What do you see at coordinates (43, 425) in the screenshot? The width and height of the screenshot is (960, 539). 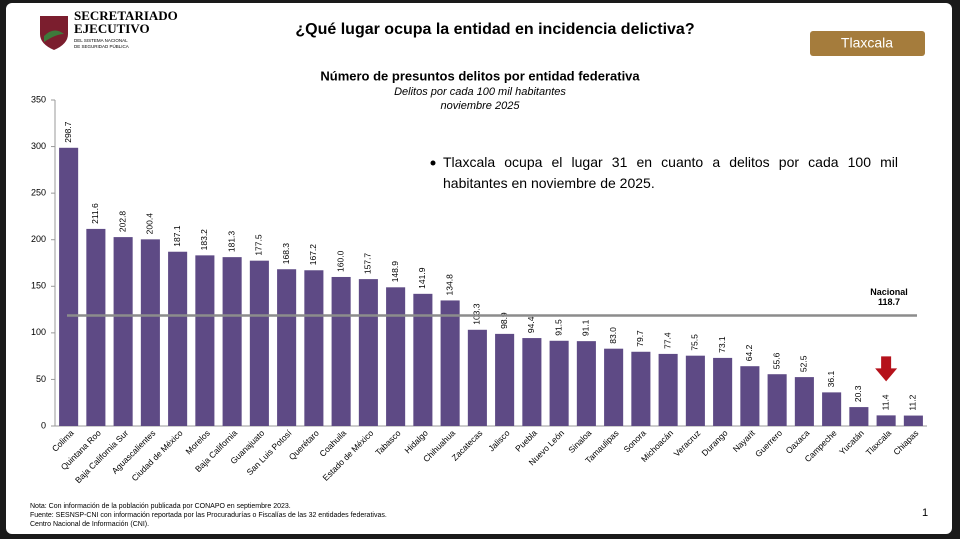 I see `y-tick-label: 0` at bounding box center [43, 425].